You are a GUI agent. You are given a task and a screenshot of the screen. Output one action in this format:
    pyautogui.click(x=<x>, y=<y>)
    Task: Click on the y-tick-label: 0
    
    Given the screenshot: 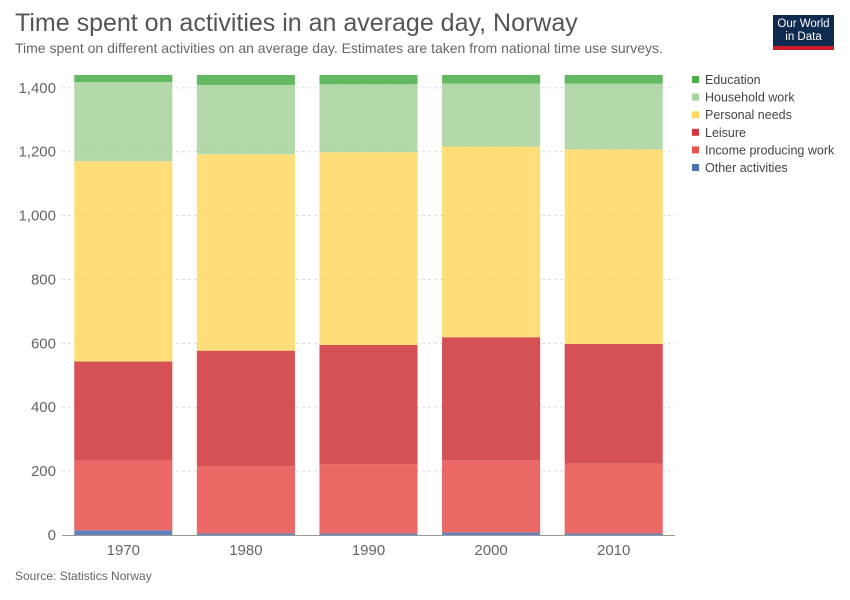 What is the action you would take?
    pyautogui.click(x=52, y=535)
    